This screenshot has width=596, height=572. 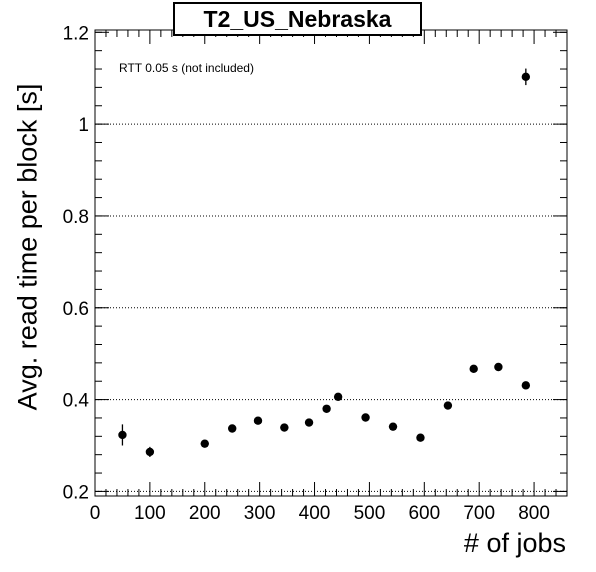 What do you see at coordinates (27, 247) in the screenshot?
I see `y-axis-label: Avg. read time per block [s]` at bounding box center [27, 247].